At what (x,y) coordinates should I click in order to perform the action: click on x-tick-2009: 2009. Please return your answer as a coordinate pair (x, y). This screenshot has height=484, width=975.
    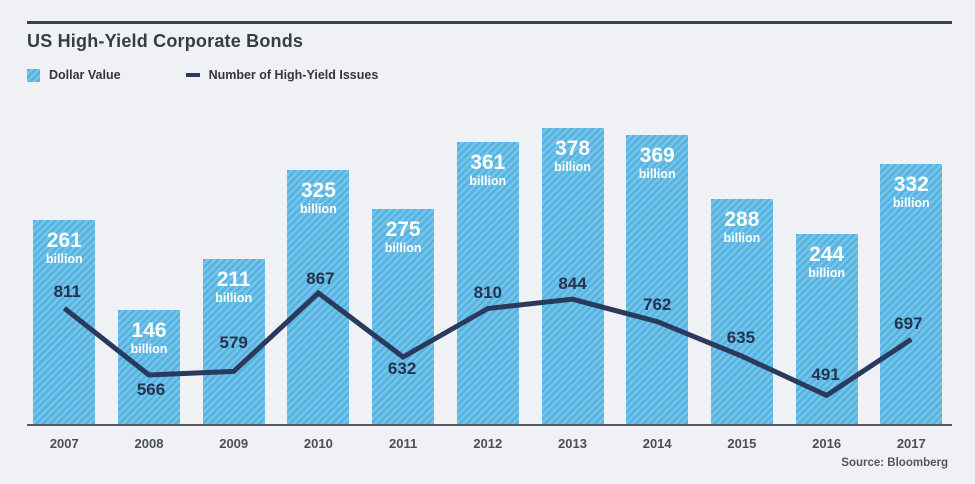
    Looking at the image, I should click on (234, 443).